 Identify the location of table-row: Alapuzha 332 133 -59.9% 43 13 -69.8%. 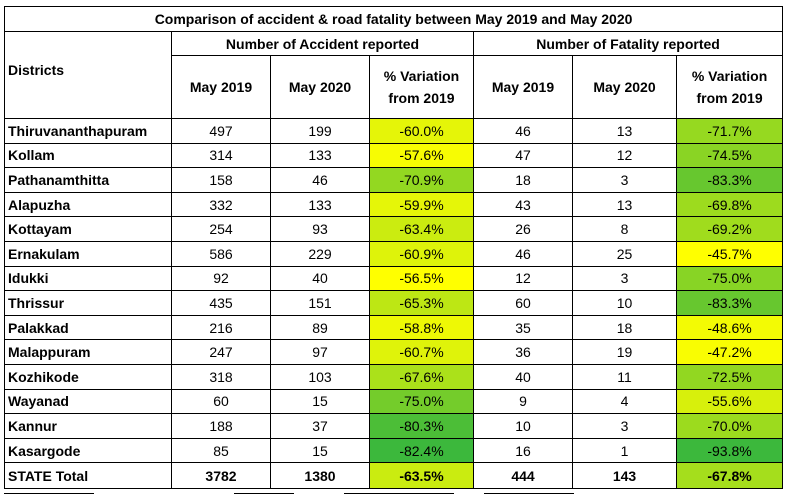
(394, 204).